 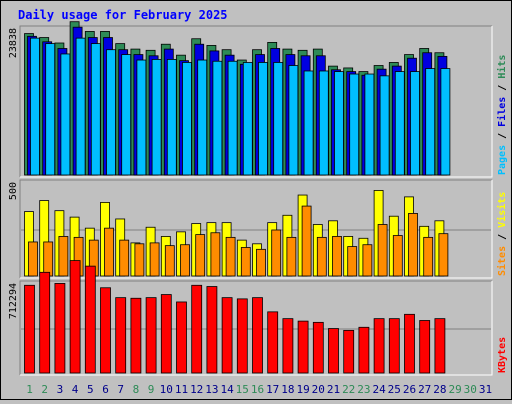 I want to click on x-tick-label-day-24: 24, so click(x=379, y=389).